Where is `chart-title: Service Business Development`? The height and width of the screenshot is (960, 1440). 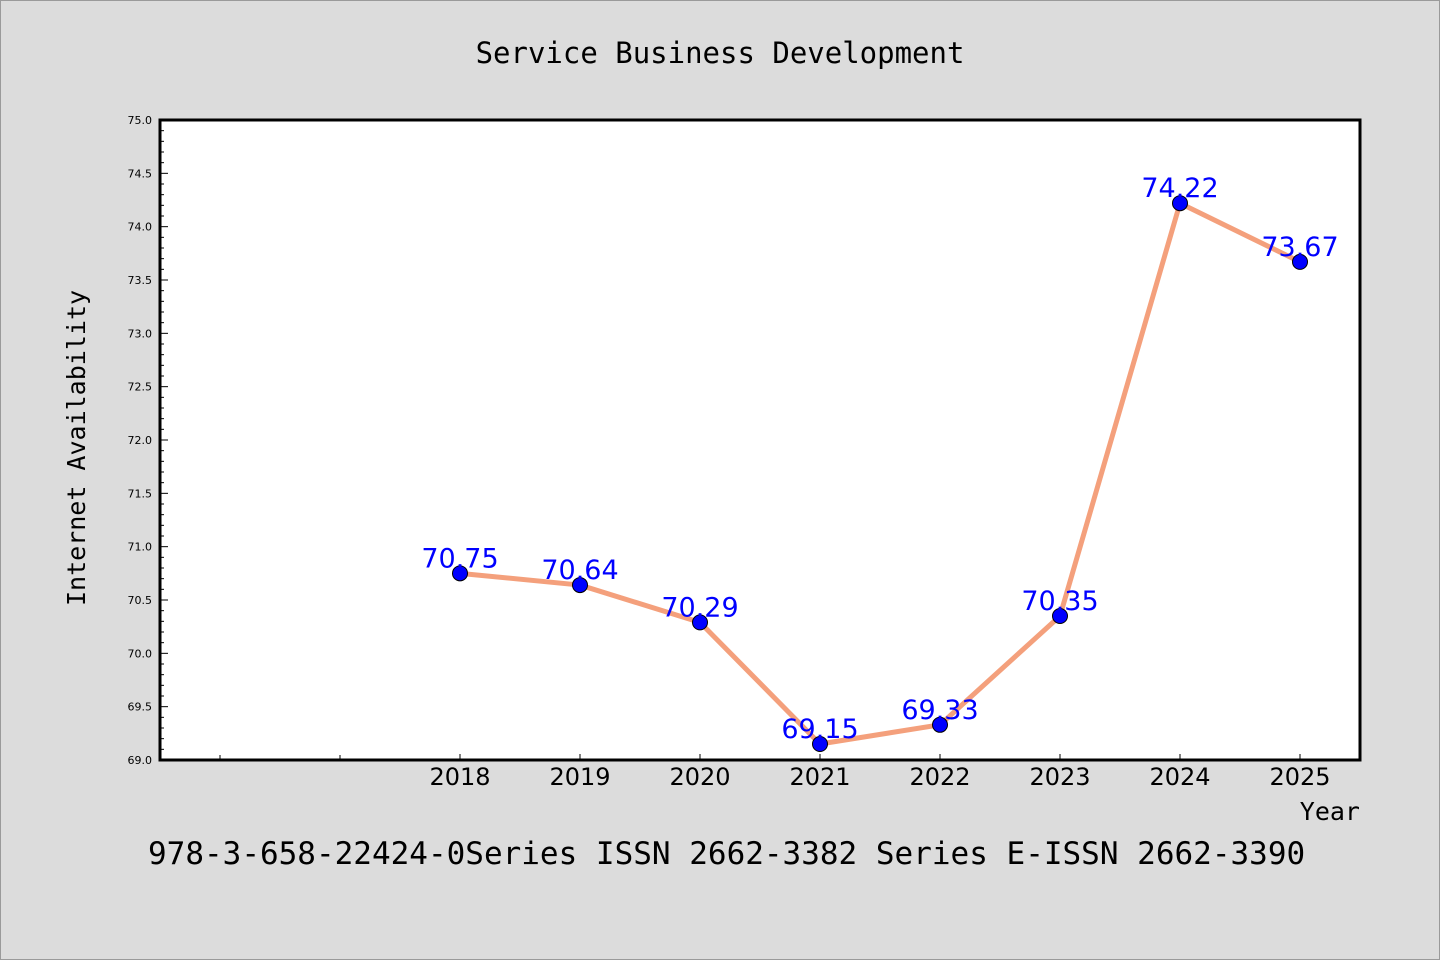 chart-title: Service Business Development is located at coordinates (720, 53).